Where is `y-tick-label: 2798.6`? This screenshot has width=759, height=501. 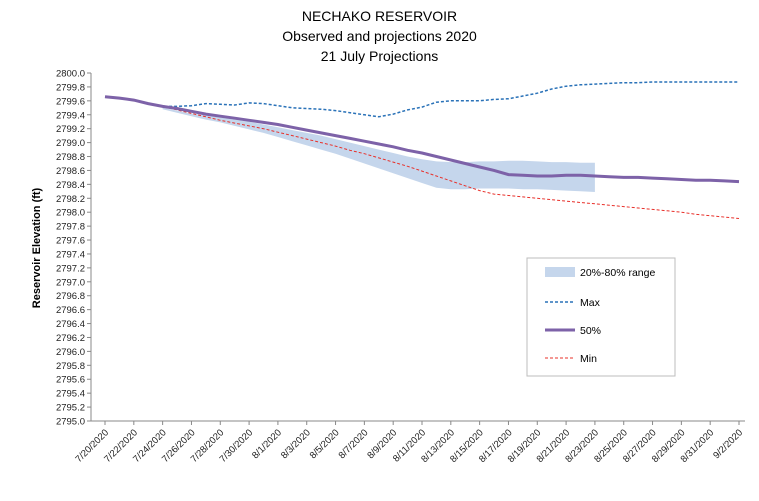 y-tick-label: 2798.6 is located at coordinates (70, 171).